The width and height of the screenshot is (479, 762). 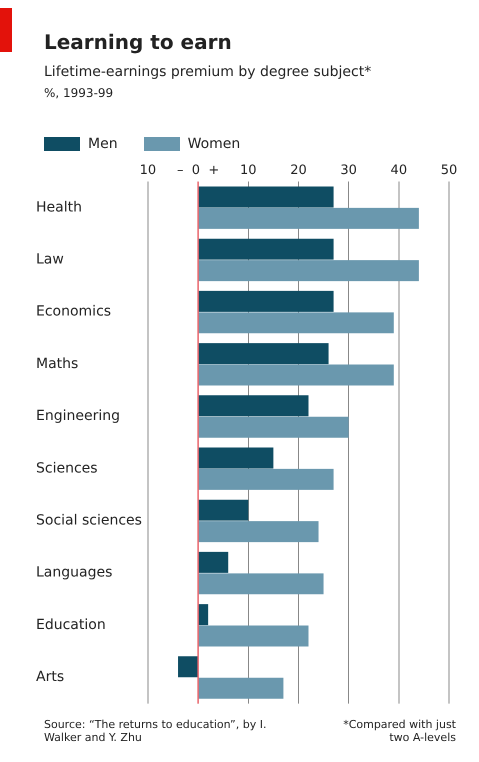 I want to click on x-tick-label: 50, so click(x=449, y=170).